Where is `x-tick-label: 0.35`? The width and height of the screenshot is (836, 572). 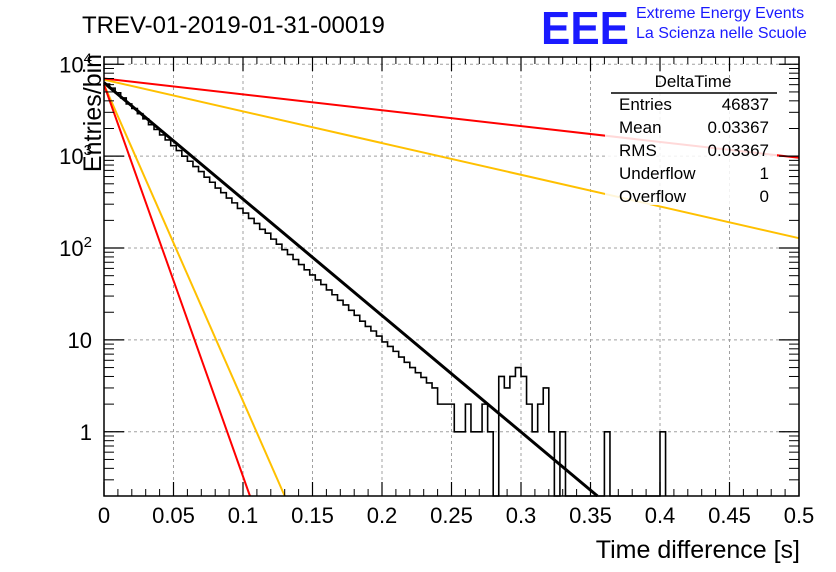
x-tick-label: 0.35 is located at coordinates (590, 515).